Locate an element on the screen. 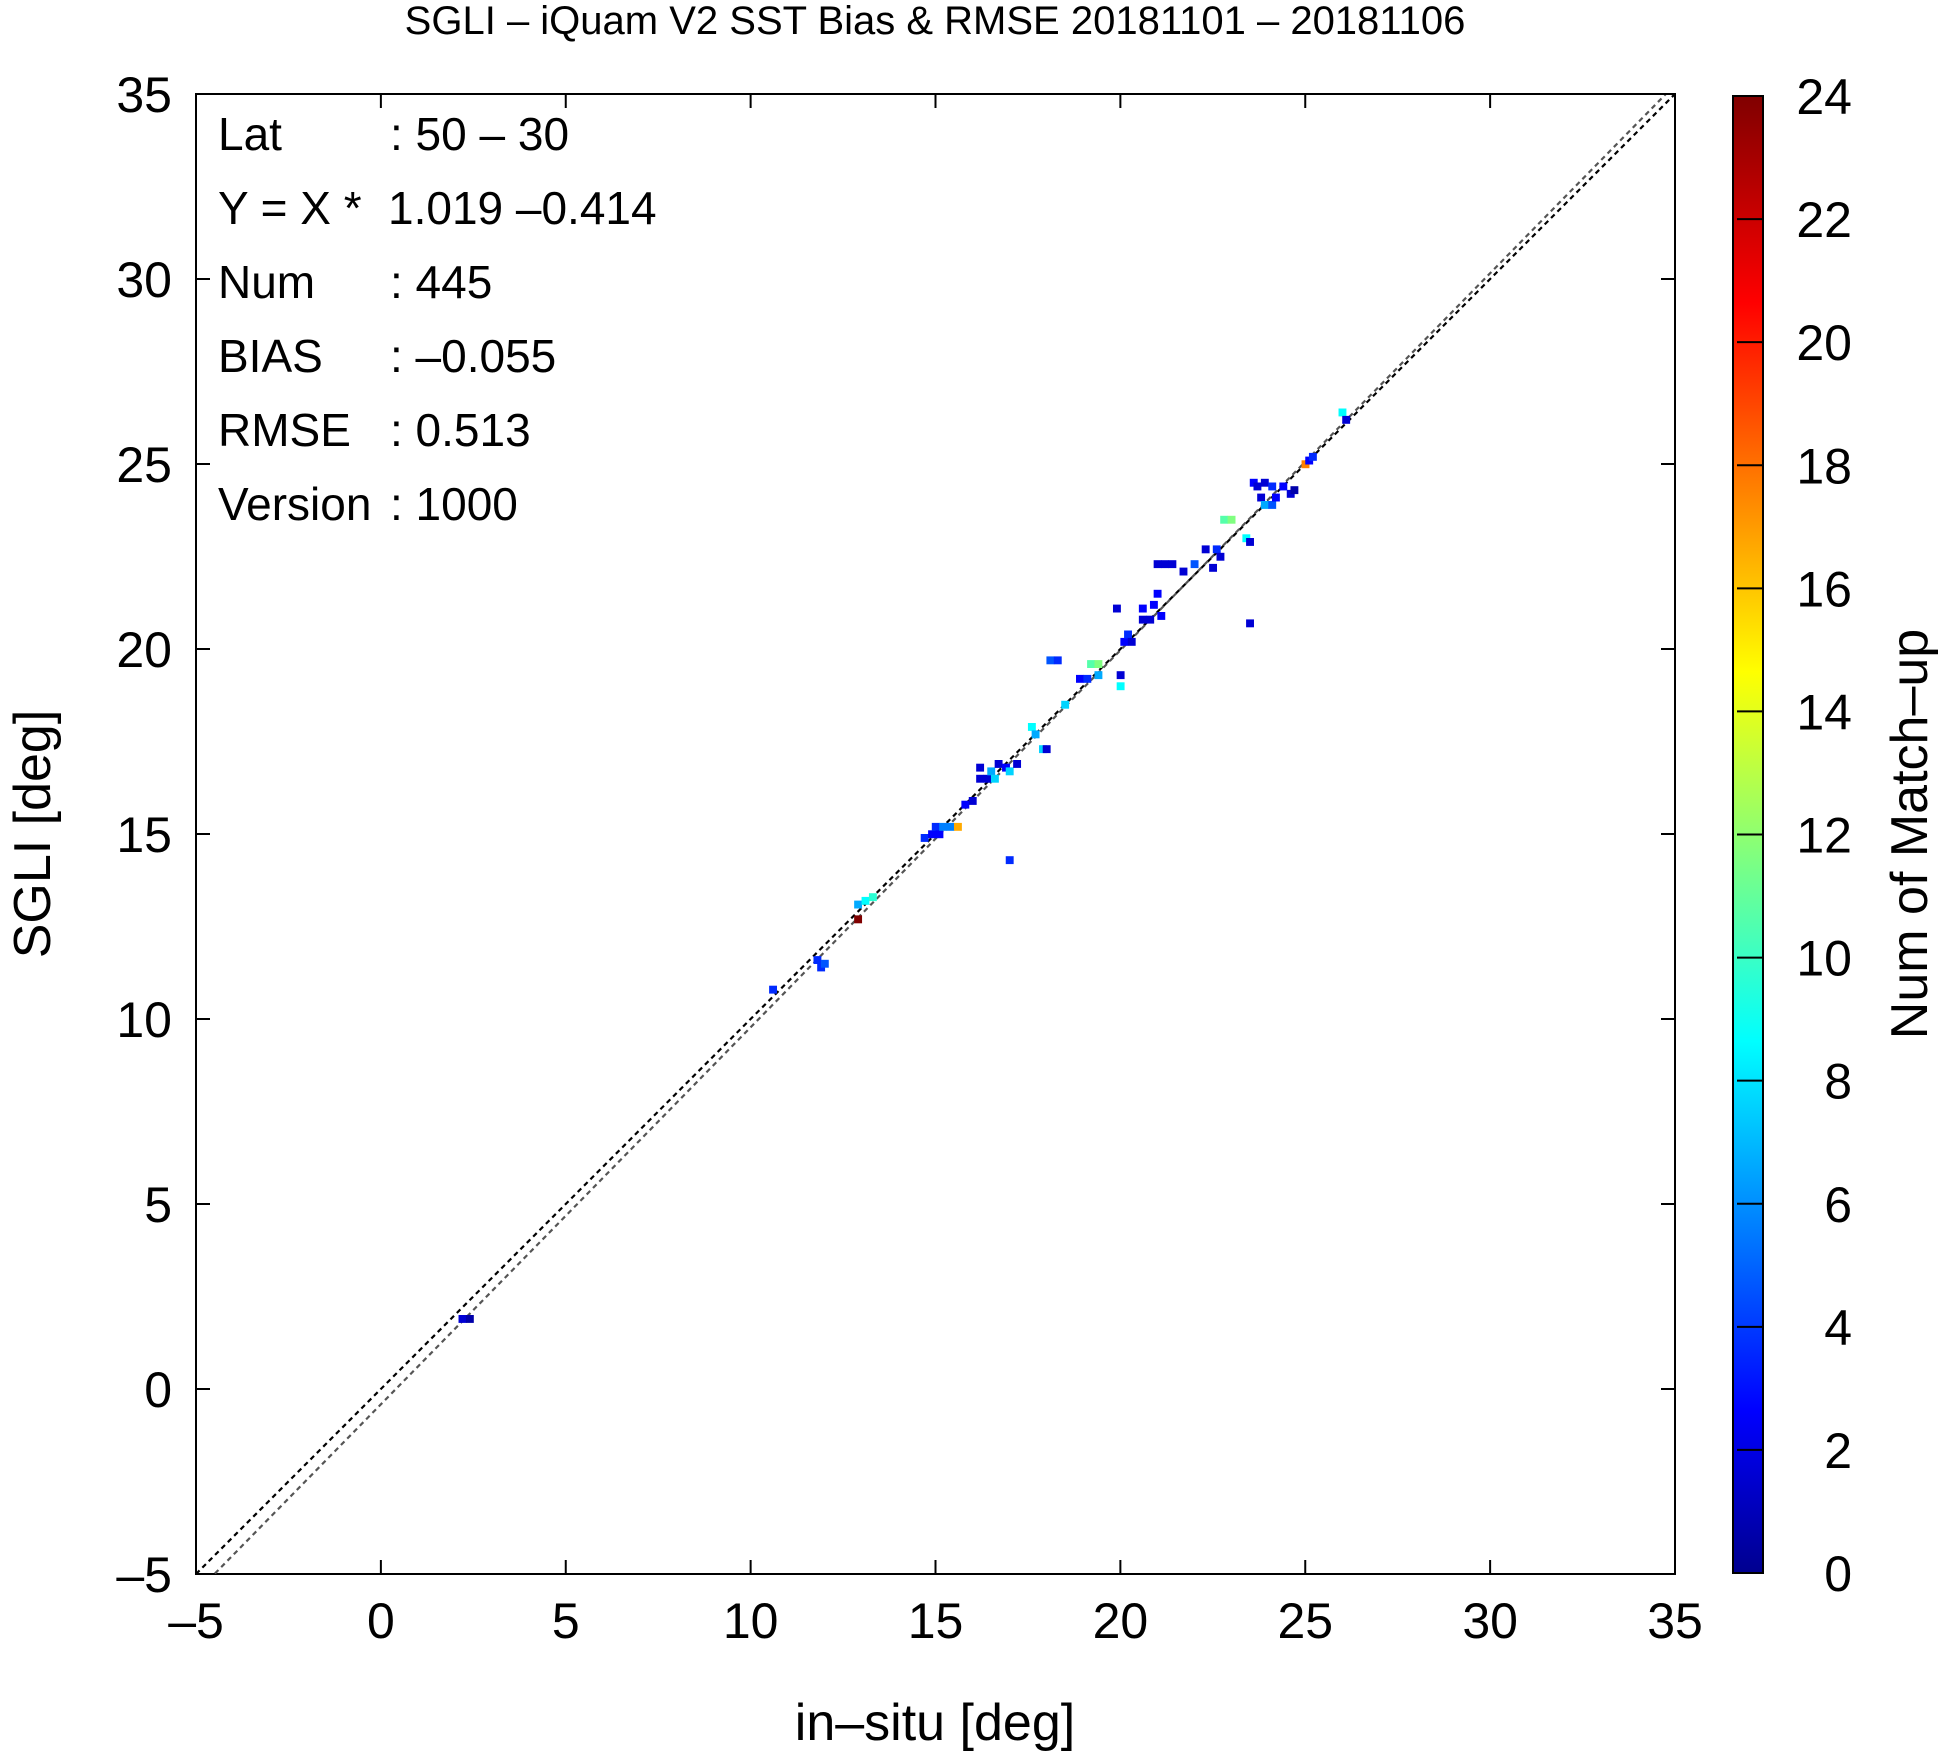 The width and height of the screenshot is (1945, 1755). stat-value: : 1000 is located at coordinates (454, 504).